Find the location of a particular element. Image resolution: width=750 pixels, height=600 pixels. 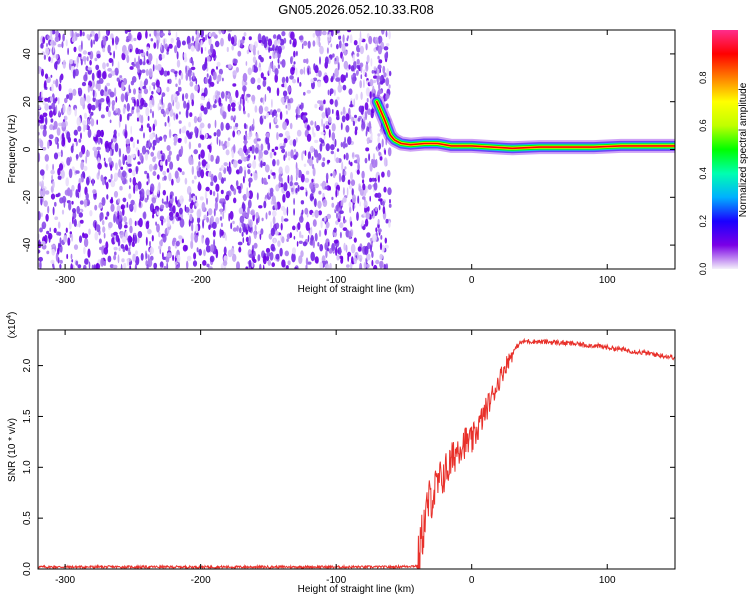

snr-x-tick-label: 0 is located at coordinates (472, 580).